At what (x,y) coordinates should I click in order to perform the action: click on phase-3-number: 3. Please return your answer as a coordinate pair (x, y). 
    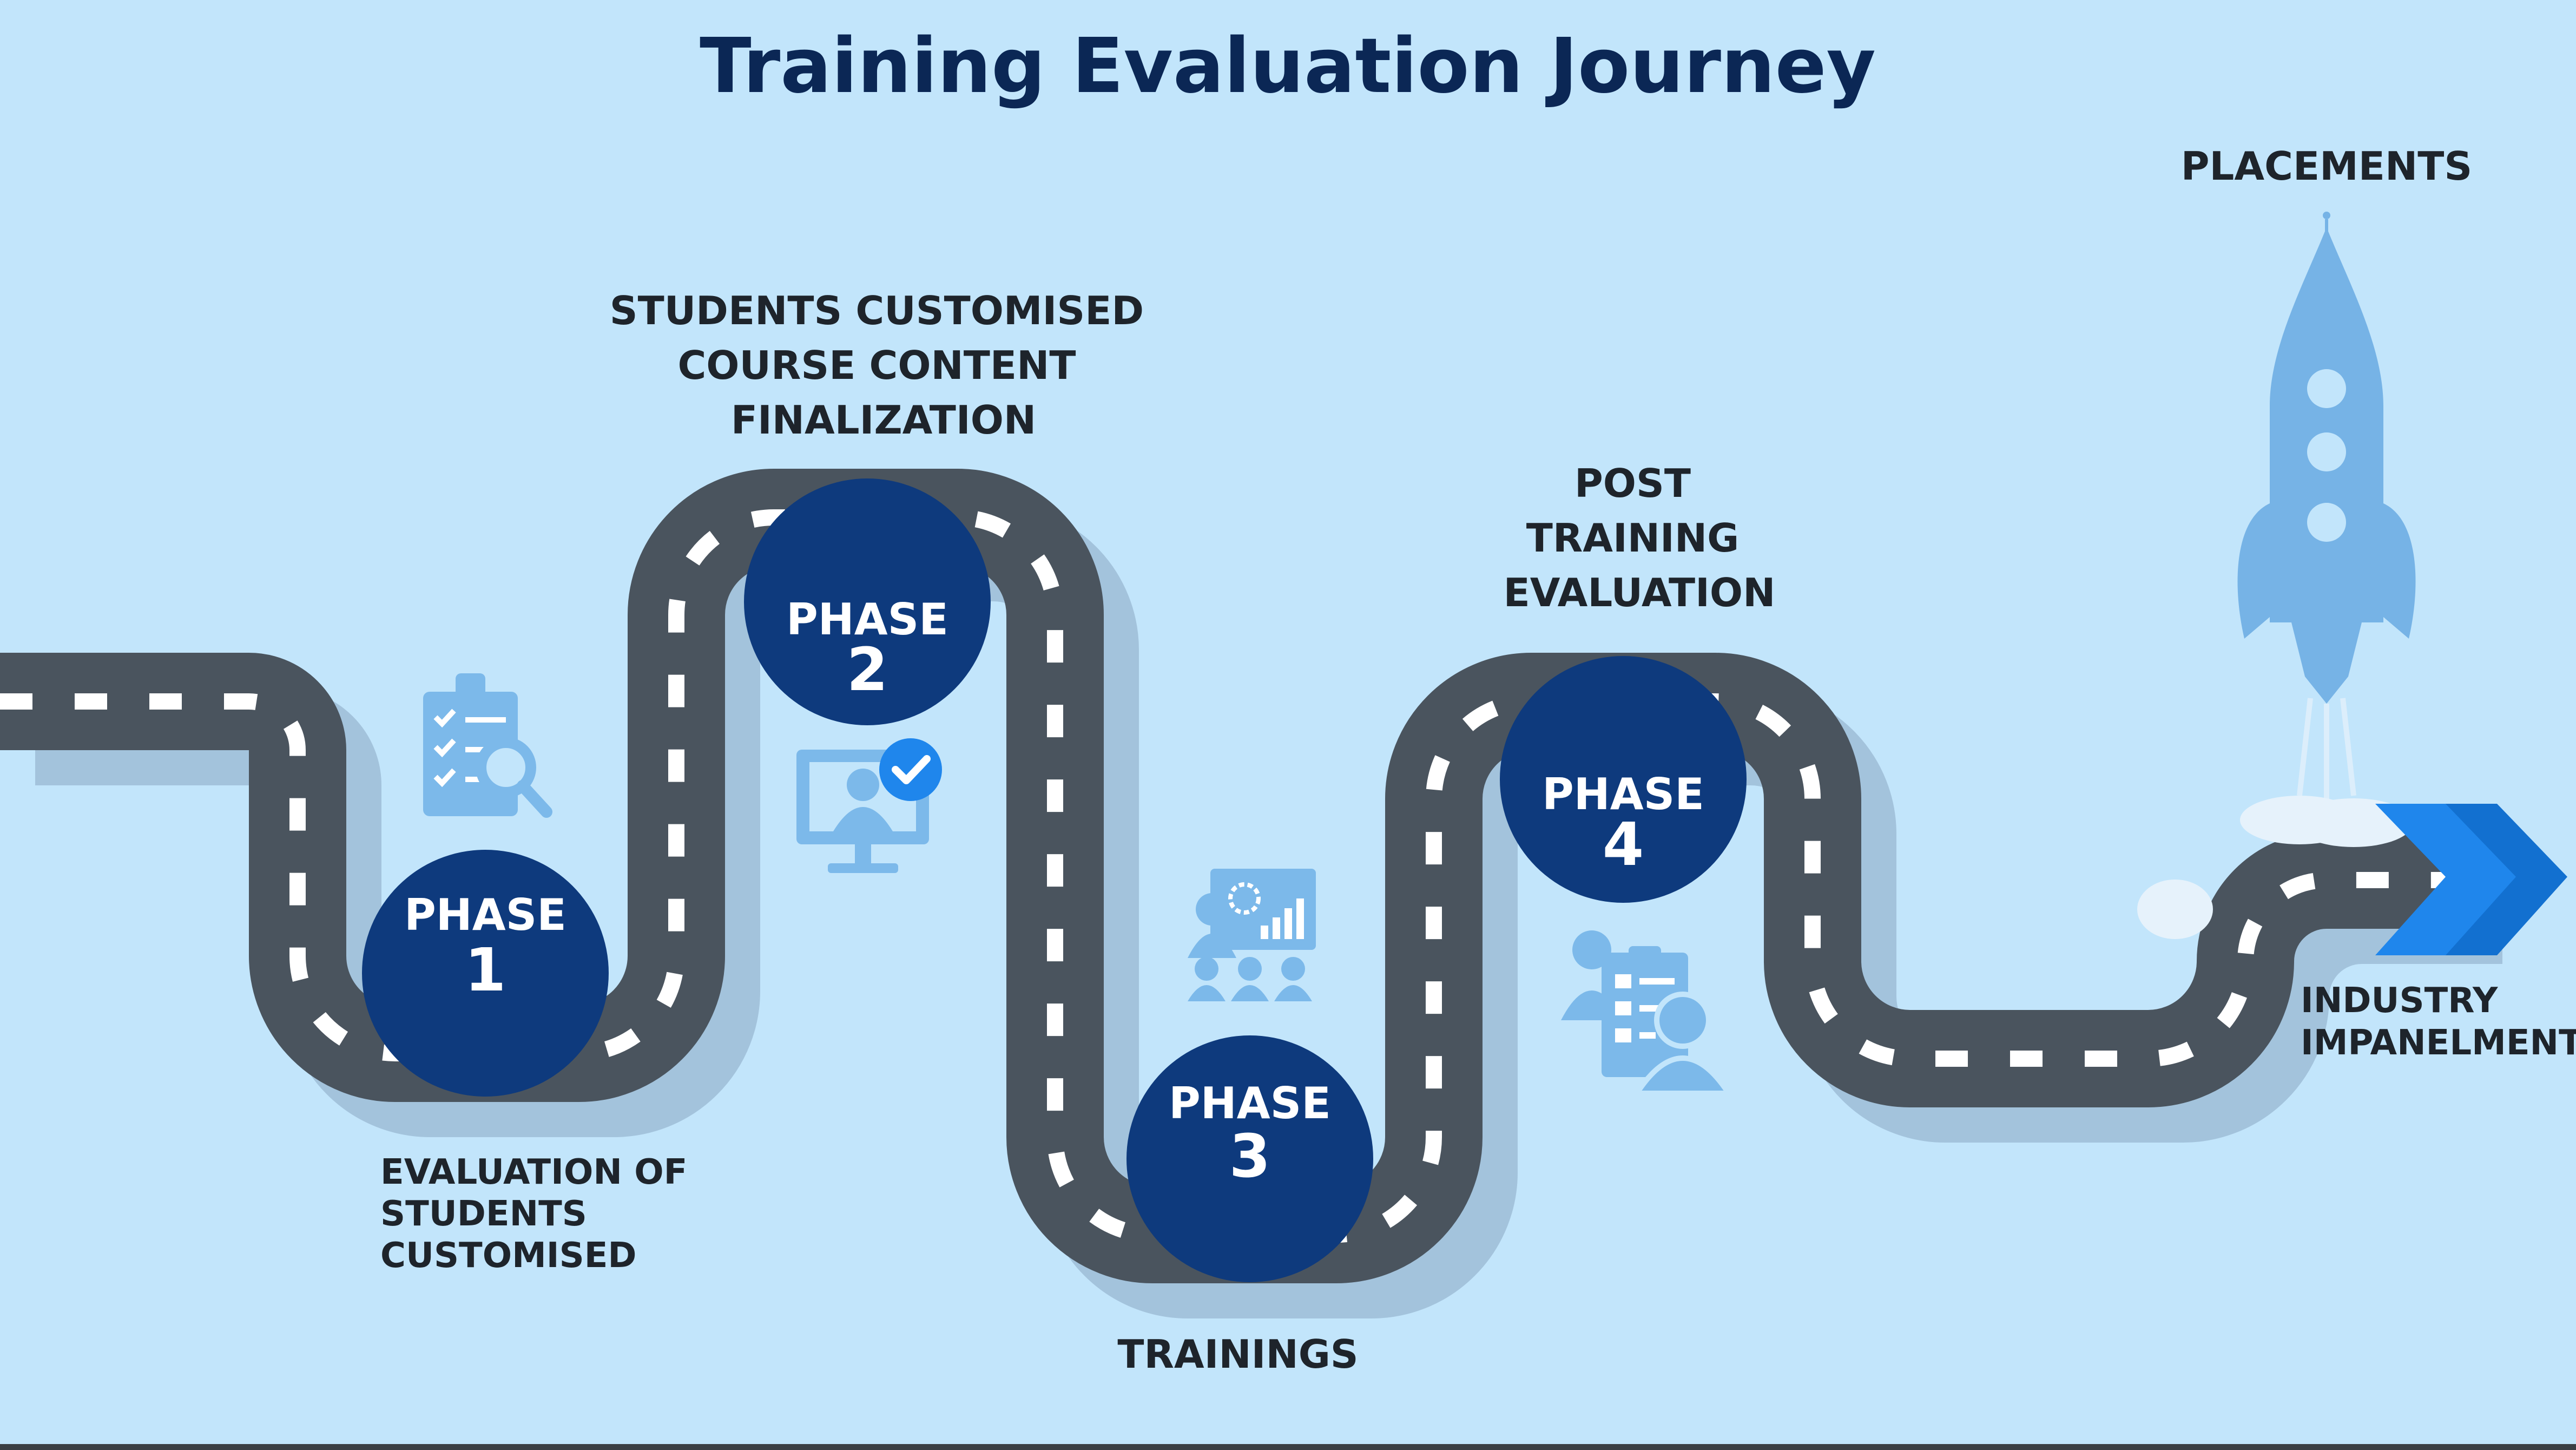
    Looking at the image, I should click on (1250, 1156).